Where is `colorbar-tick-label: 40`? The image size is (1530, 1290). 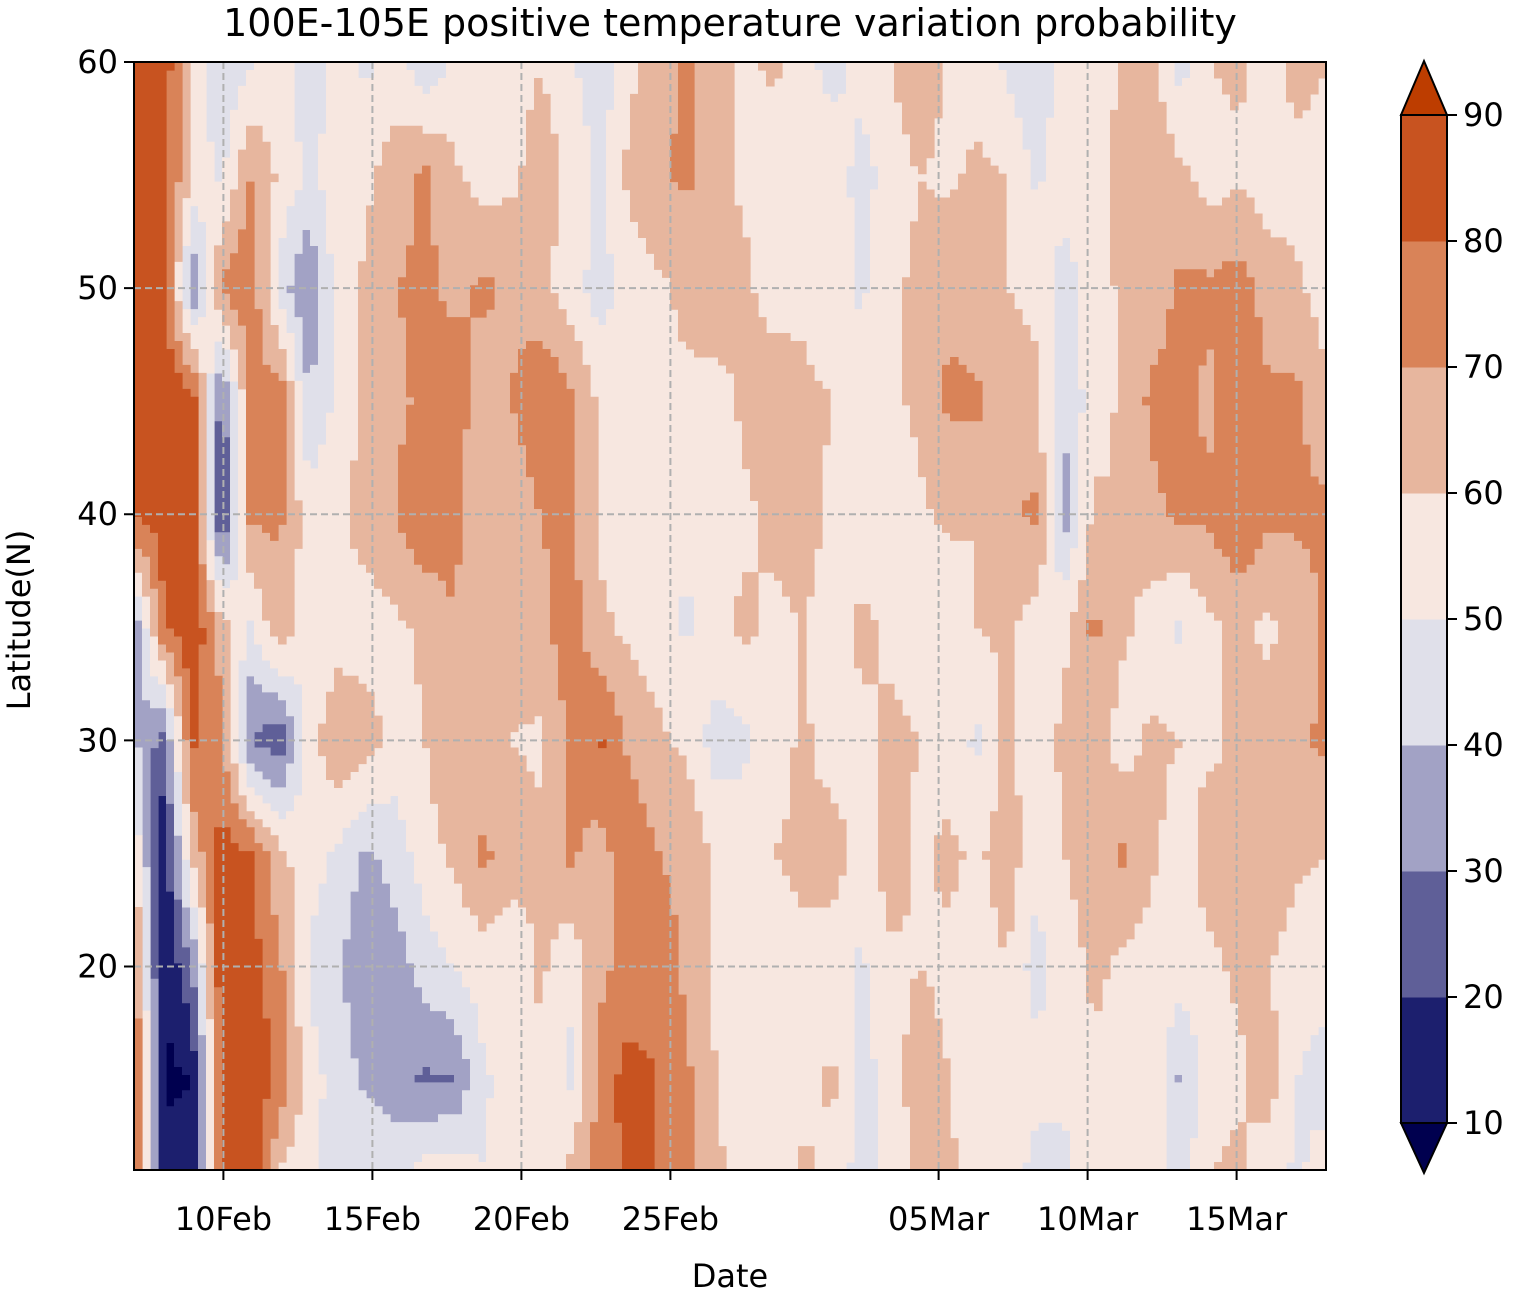
colorbar-tick-label: 40 is located at coordinates (1483, 745).